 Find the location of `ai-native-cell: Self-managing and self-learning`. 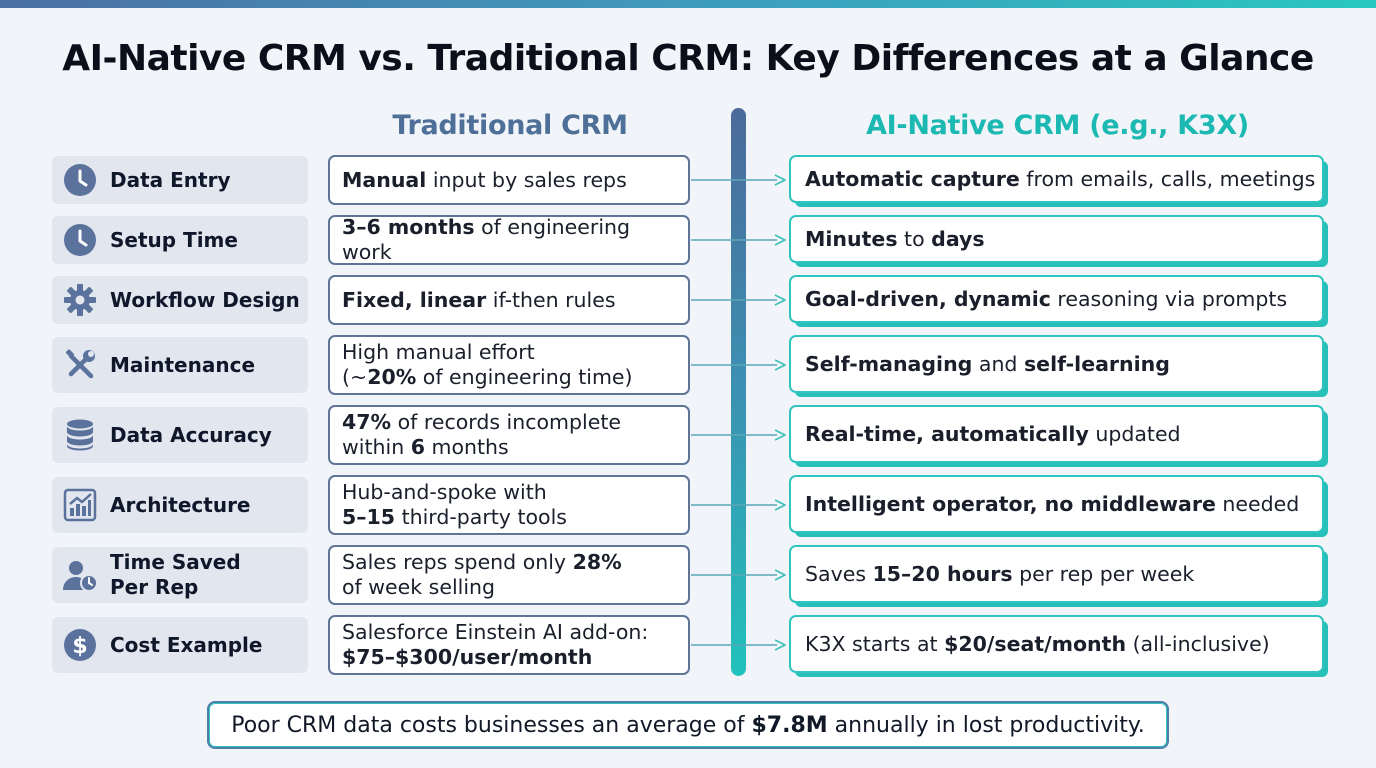

ai-native-cell: Self-managing and self-learning is located at coordinates (1056, 364).